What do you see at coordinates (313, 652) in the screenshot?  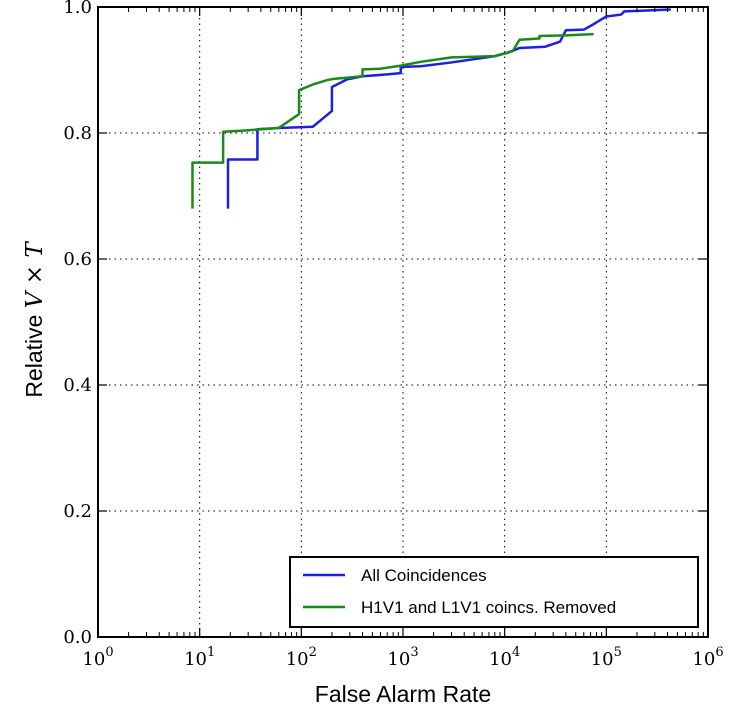 I see `x-tick-label-exponent: 2` at bounding box center [313, 652].